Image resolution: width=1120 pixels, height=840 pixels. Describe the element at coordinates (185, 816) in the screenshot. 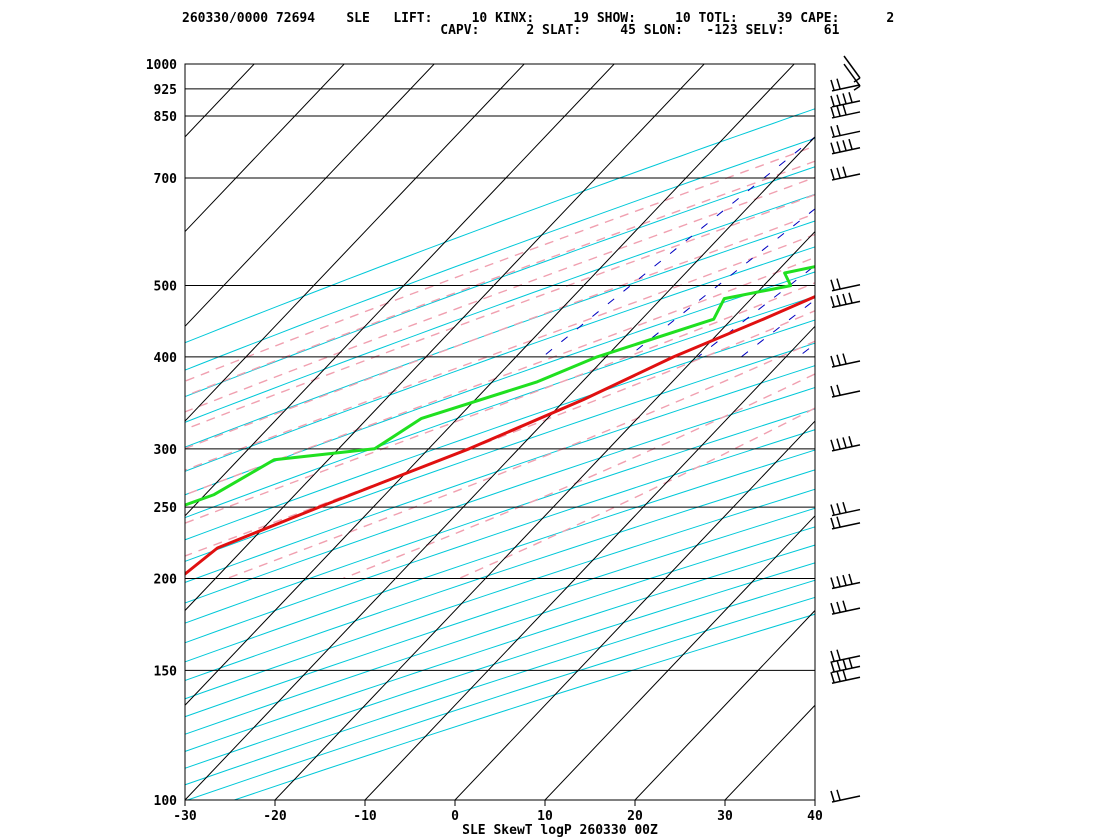

I see `temperature-tick-label: -30` at that location.